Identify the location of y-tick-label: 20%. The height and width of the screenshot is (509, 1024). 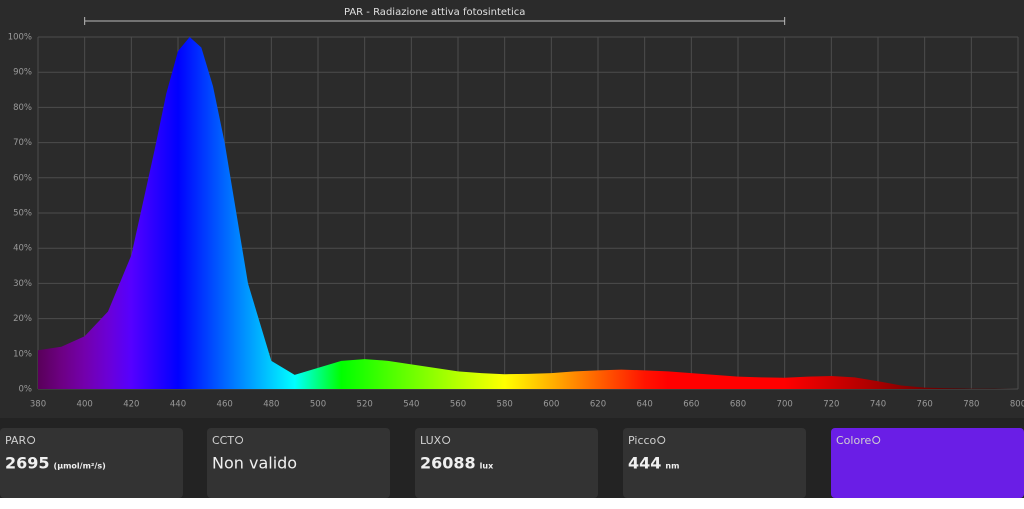
(22, 319).